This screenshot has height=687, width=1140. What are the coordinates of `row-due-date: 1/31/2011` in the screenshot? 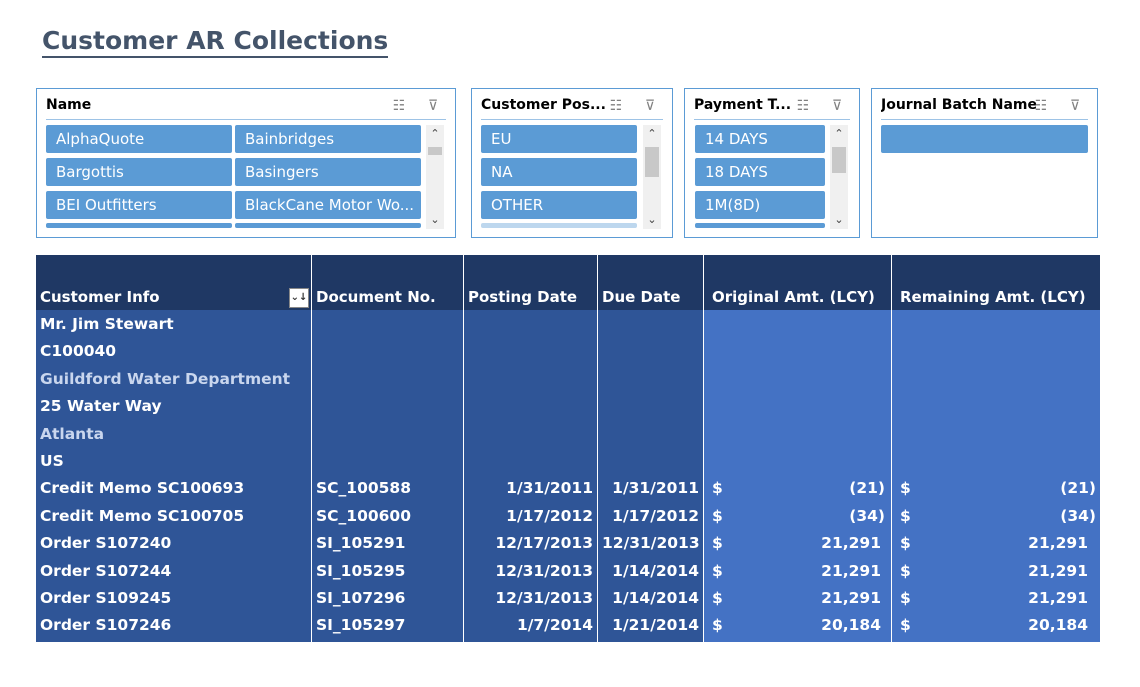 It's located at (655, 488).